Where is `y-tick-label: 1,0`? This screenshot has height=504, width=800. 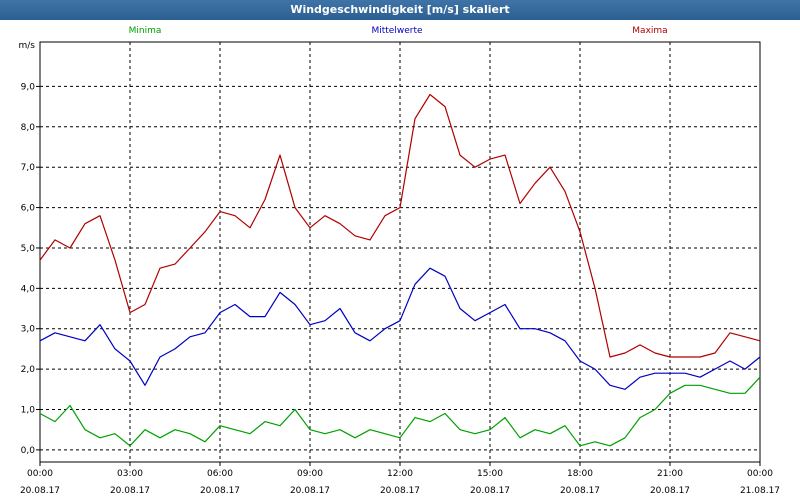 y-tick-label: 1,0 is located at coordinates (28, 411).